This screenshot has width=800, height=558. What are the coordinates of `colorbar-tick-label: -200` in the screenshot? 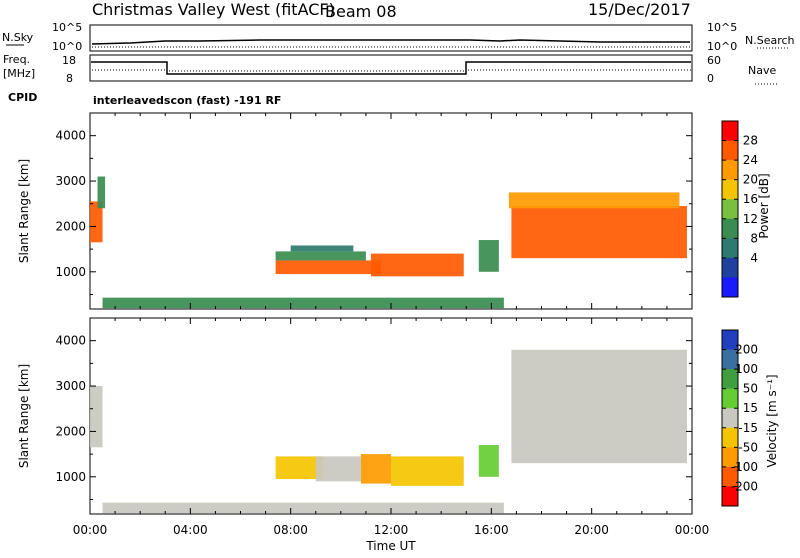 It's located at (744, 486).